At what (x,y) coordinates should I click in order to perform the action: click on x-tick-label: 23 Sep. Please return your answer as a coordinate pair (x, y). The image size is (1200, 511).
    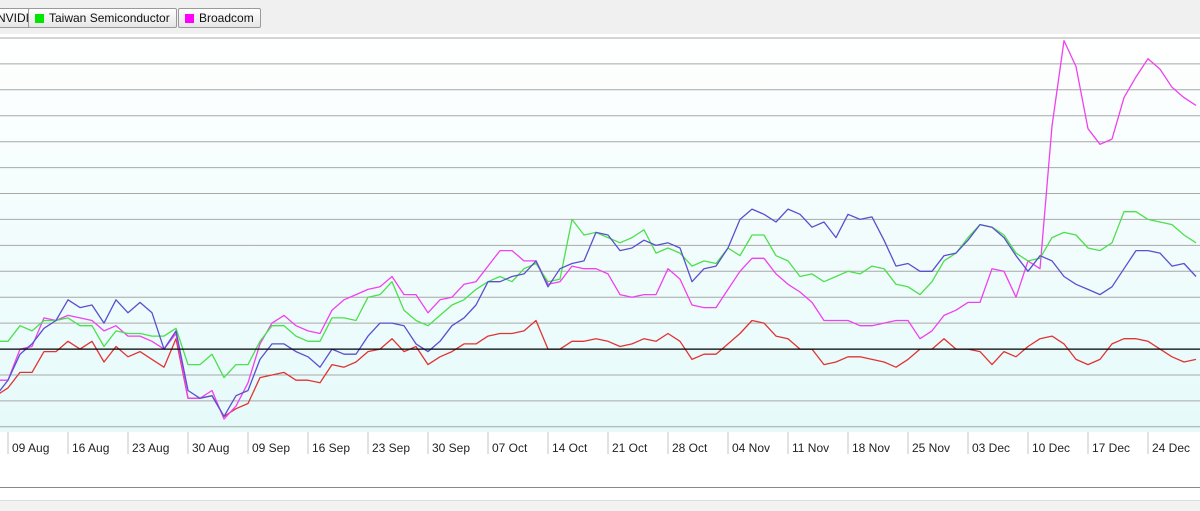
    Looking at the image, I should click on (391, 448).